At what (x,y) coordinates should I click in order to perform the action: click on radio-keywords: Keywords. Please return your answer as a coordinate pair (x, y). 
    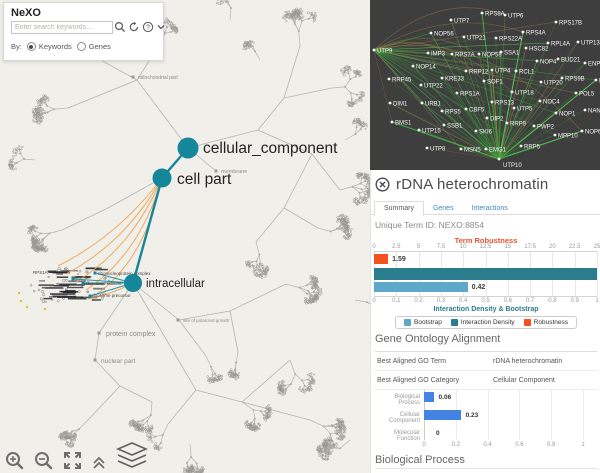
    Looking at the image, I should click on (49, 46).